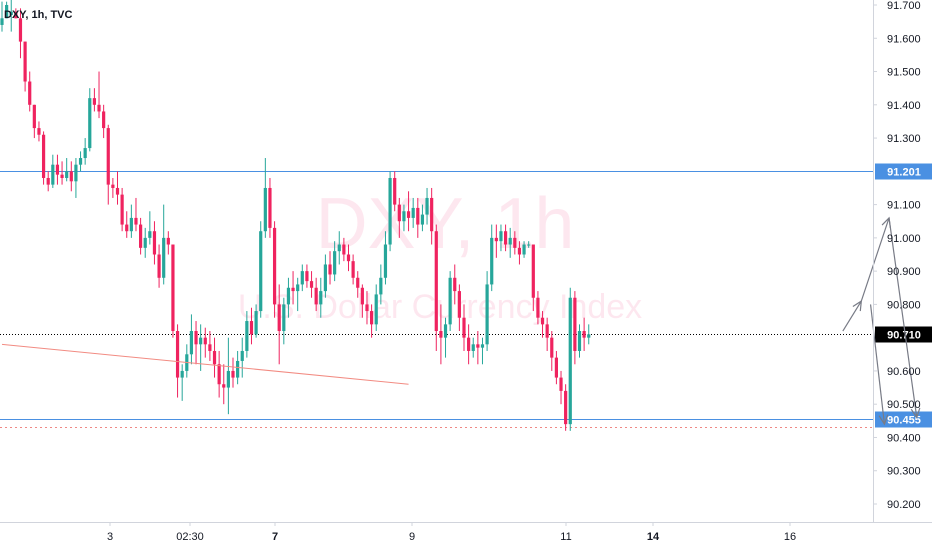  I want to click on y-tick-label: 90.500, so click(904, 405).